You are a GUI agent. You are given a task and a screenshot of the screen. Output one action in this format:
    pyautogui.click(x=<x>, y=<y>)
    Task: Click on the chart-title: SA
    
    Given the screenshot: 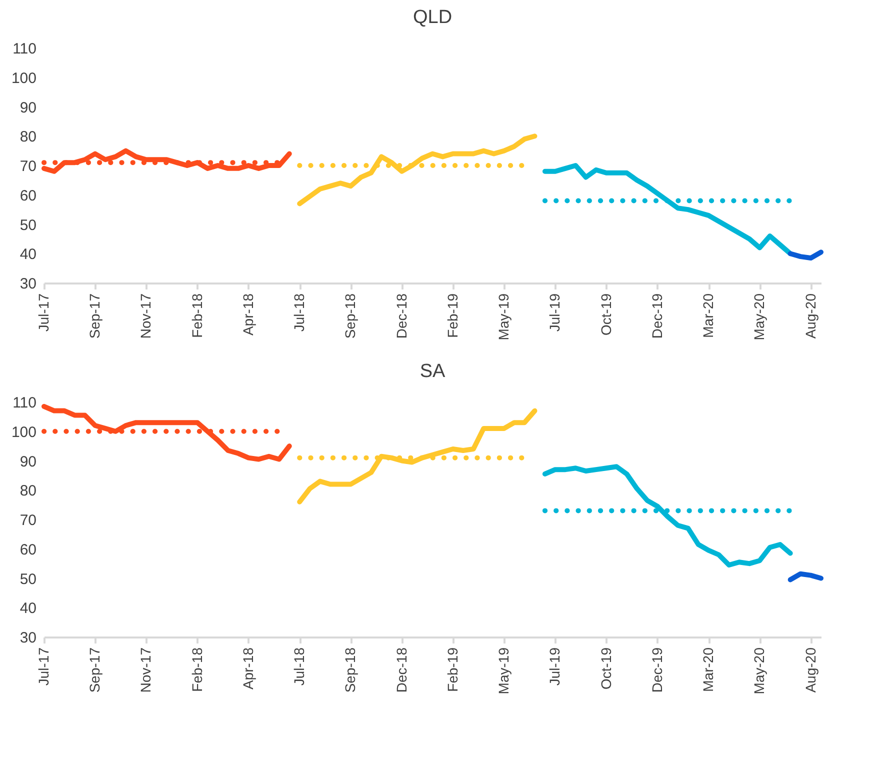 What is the action you would take?
    pyautogui.click(x=433, y=371)
    